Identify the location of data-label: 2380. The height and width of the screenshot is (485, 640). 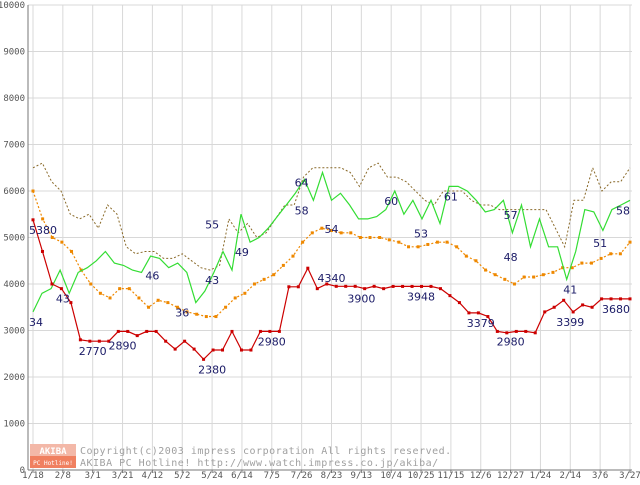
(212, 369).